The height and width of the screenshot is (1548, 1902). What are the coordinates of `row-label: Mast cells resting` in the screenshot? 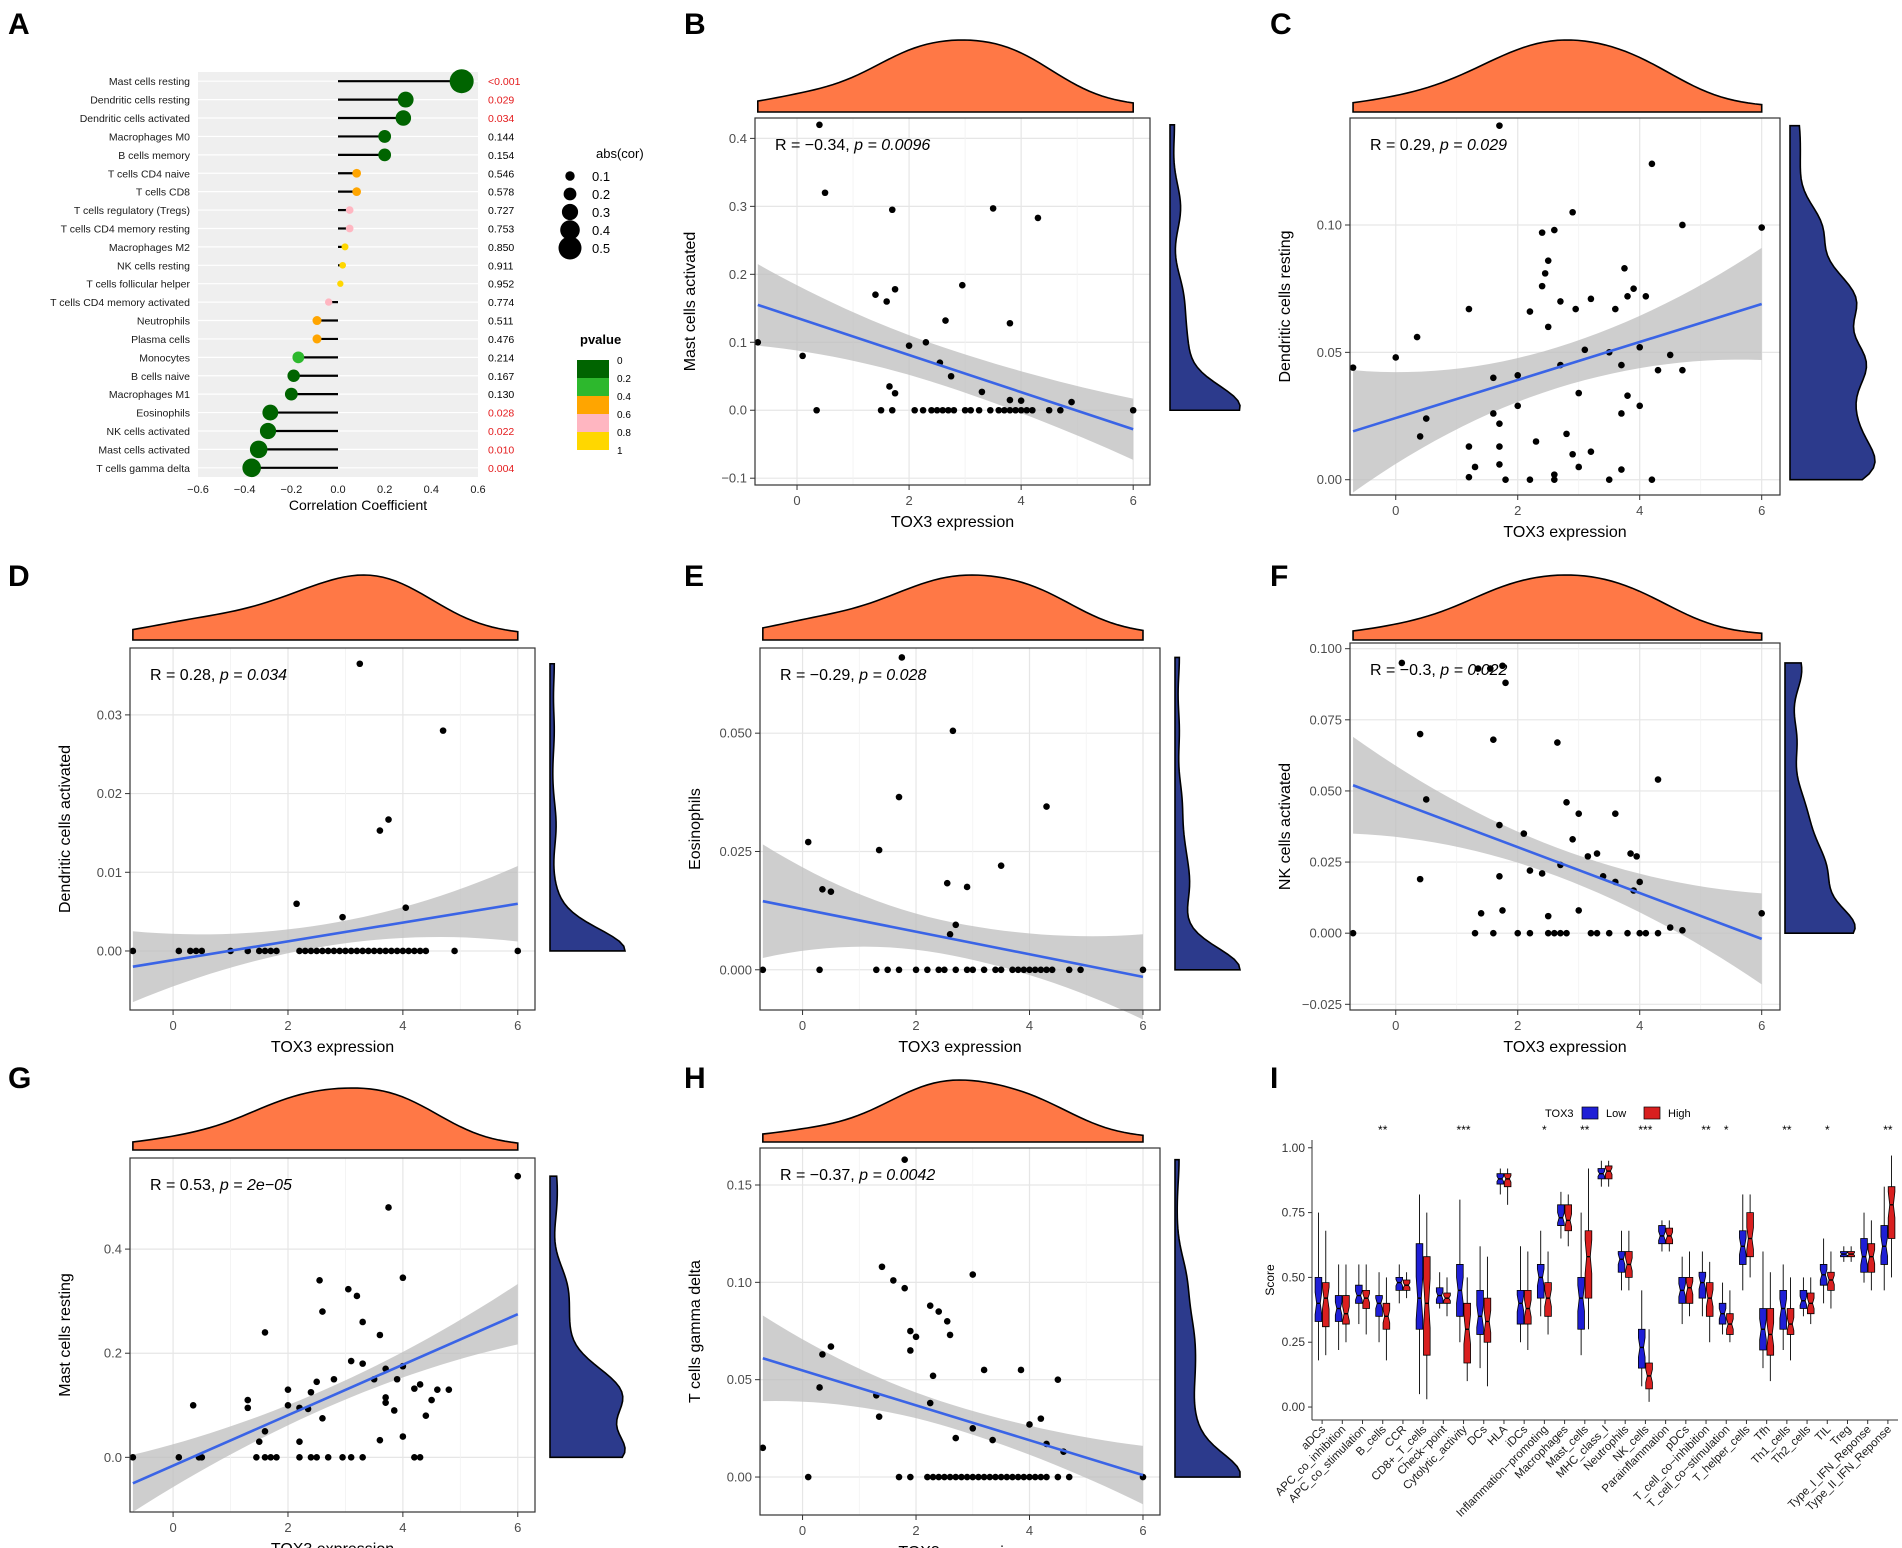 It's located at (149, 82).